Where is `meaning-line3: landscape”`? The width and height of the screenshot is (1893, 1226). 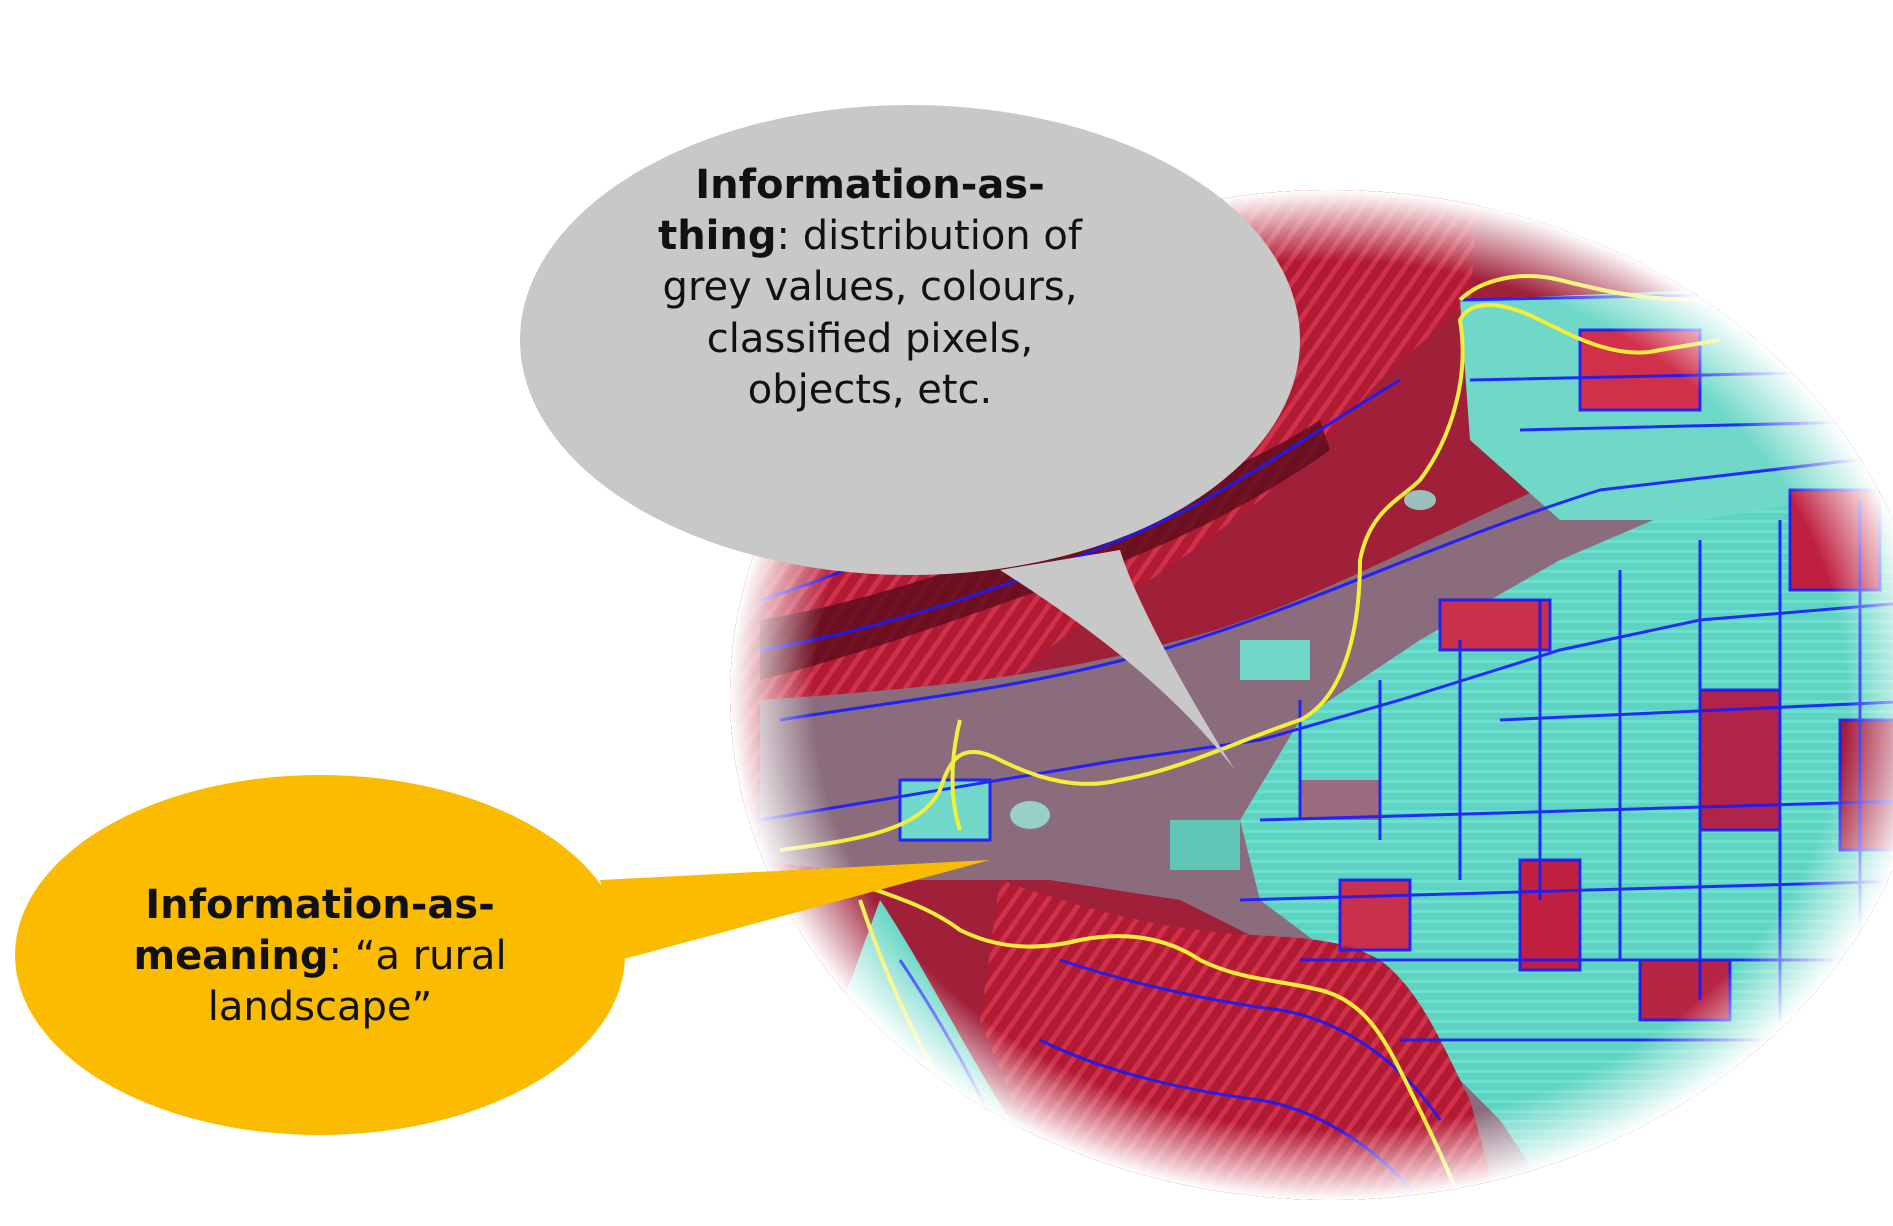
meaning-line3: landscape” is located at coordinates (320, 1007).